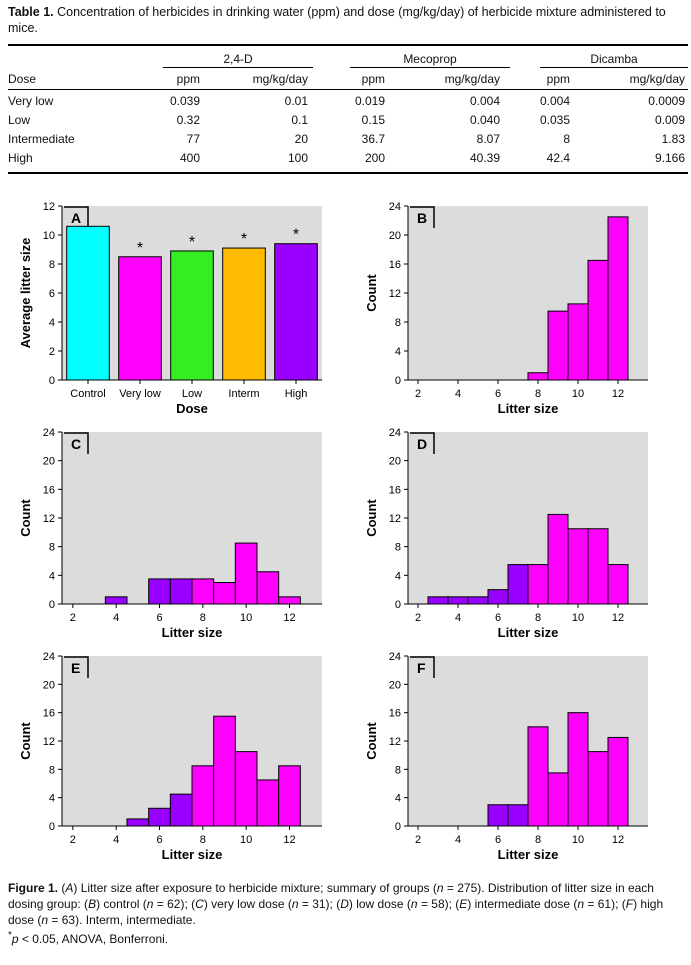 The width and height of the screenshot is (691, 965). What do you see at coordinates (188, 120) in the screenshot?
I see `table-cell: 0.32` at bounding box center [188, 120].